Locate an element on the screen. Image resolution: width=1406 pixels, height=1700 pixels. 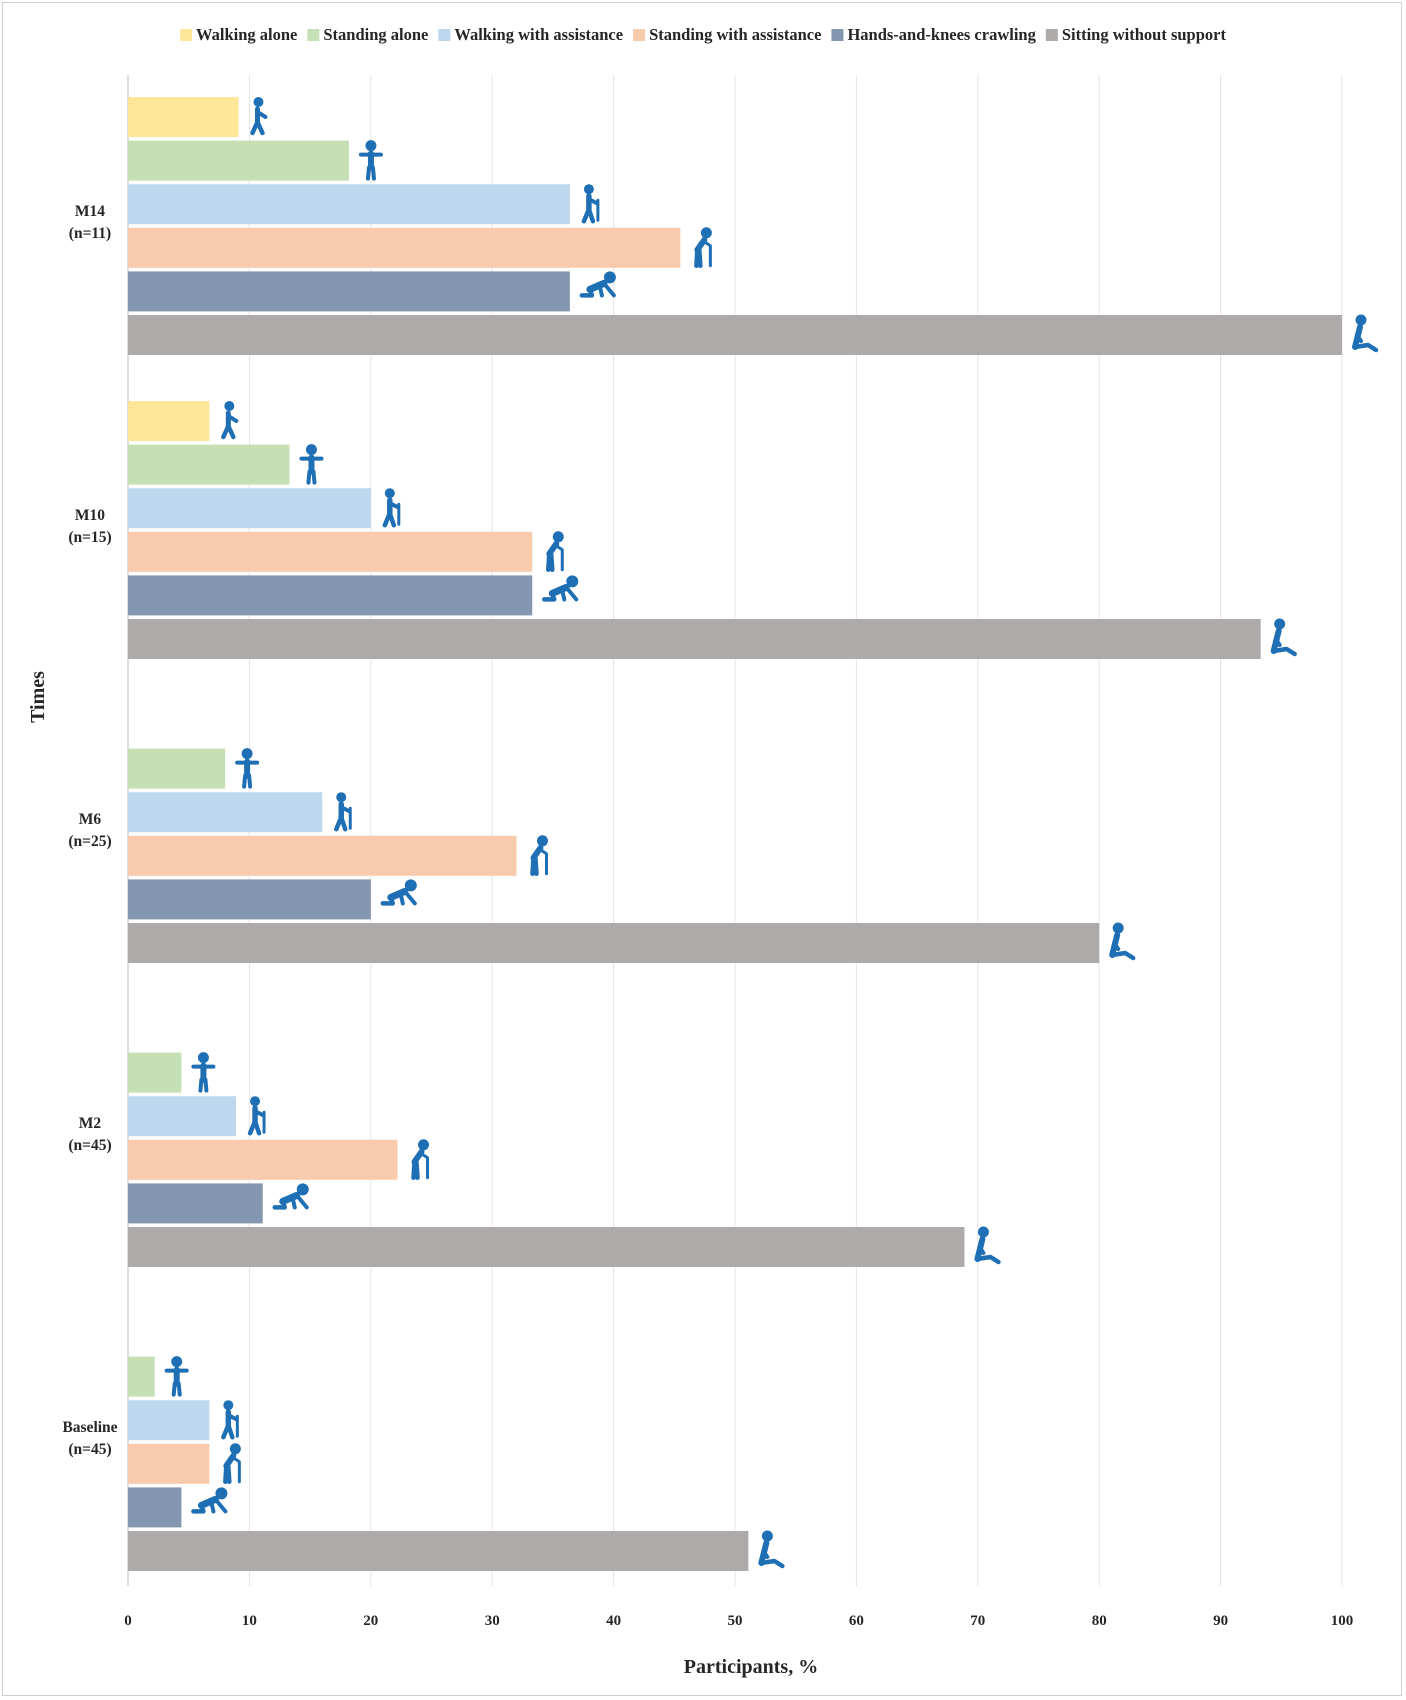
legend-item: Standing with assistance is located at coordinates (727, 34).